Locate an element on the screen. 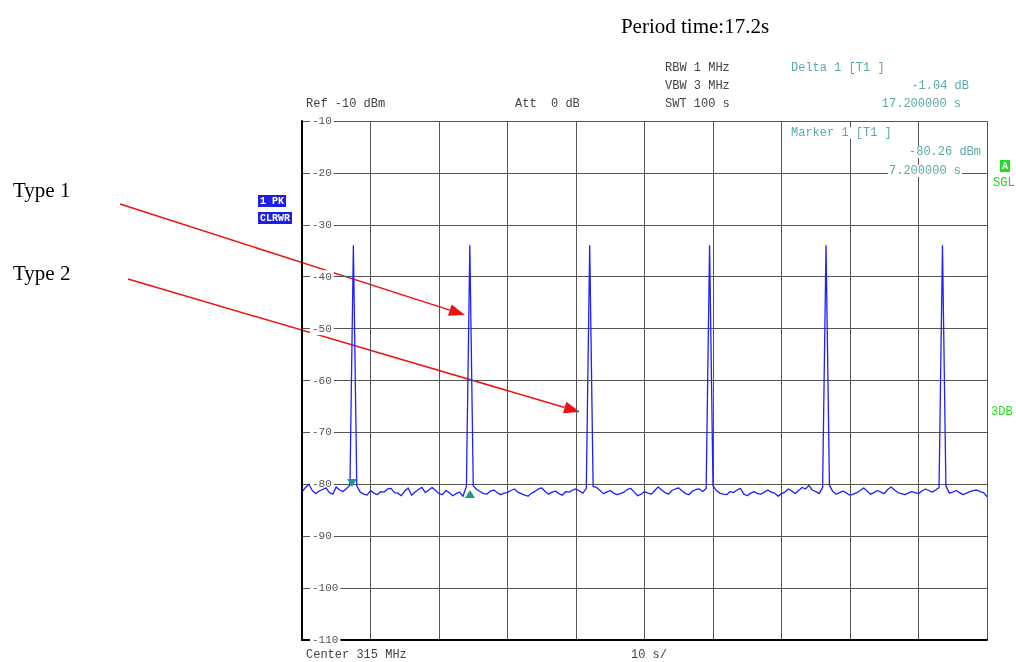 Image resolution: width=1016 pixels, height=662 pixels. text: 10 s/ is located at coordinates (649, 655).